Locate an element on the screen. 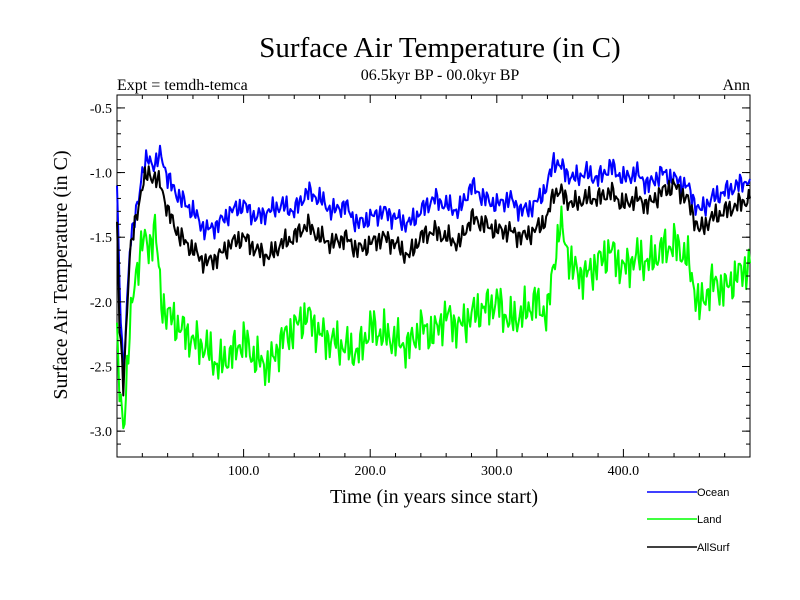 This screenshot has height=600, width=800. x-tick-label: 200.0 is located at coordinates (370, 471).